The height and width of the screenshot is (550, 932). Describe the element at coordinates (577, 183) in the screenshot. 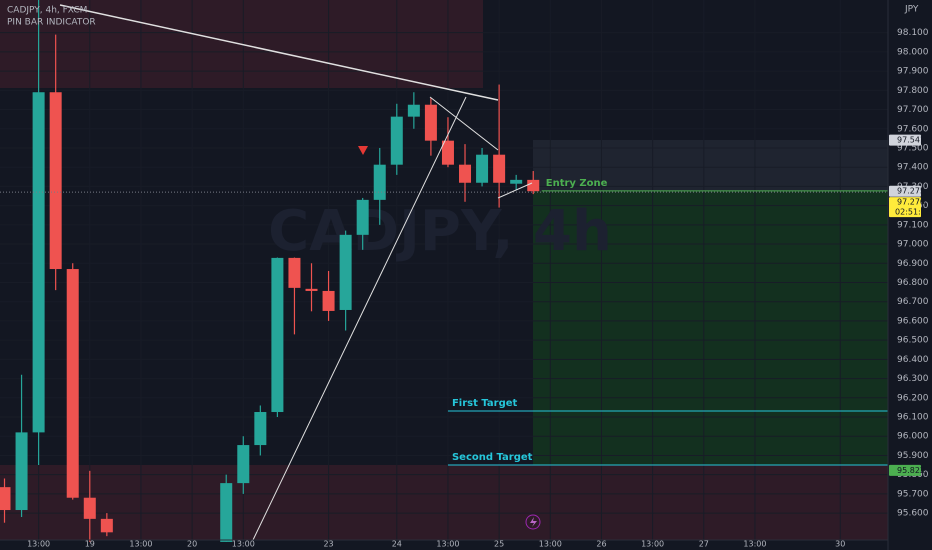

I see `level-label: Entry Zone` at that location.